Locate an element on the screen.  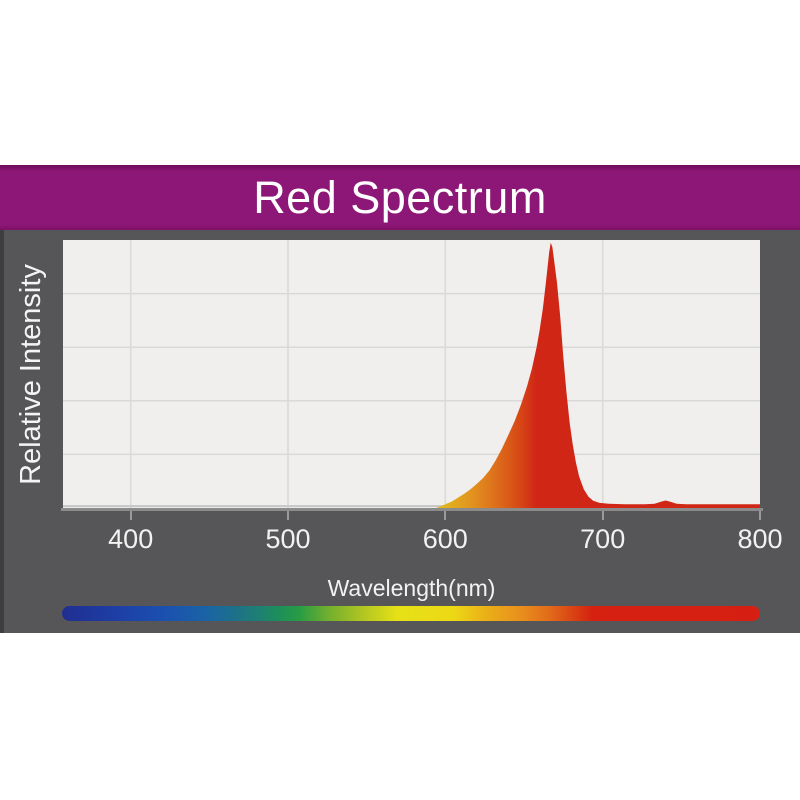
header-bar: Red Spectrum is located at coordinates (400, 197).